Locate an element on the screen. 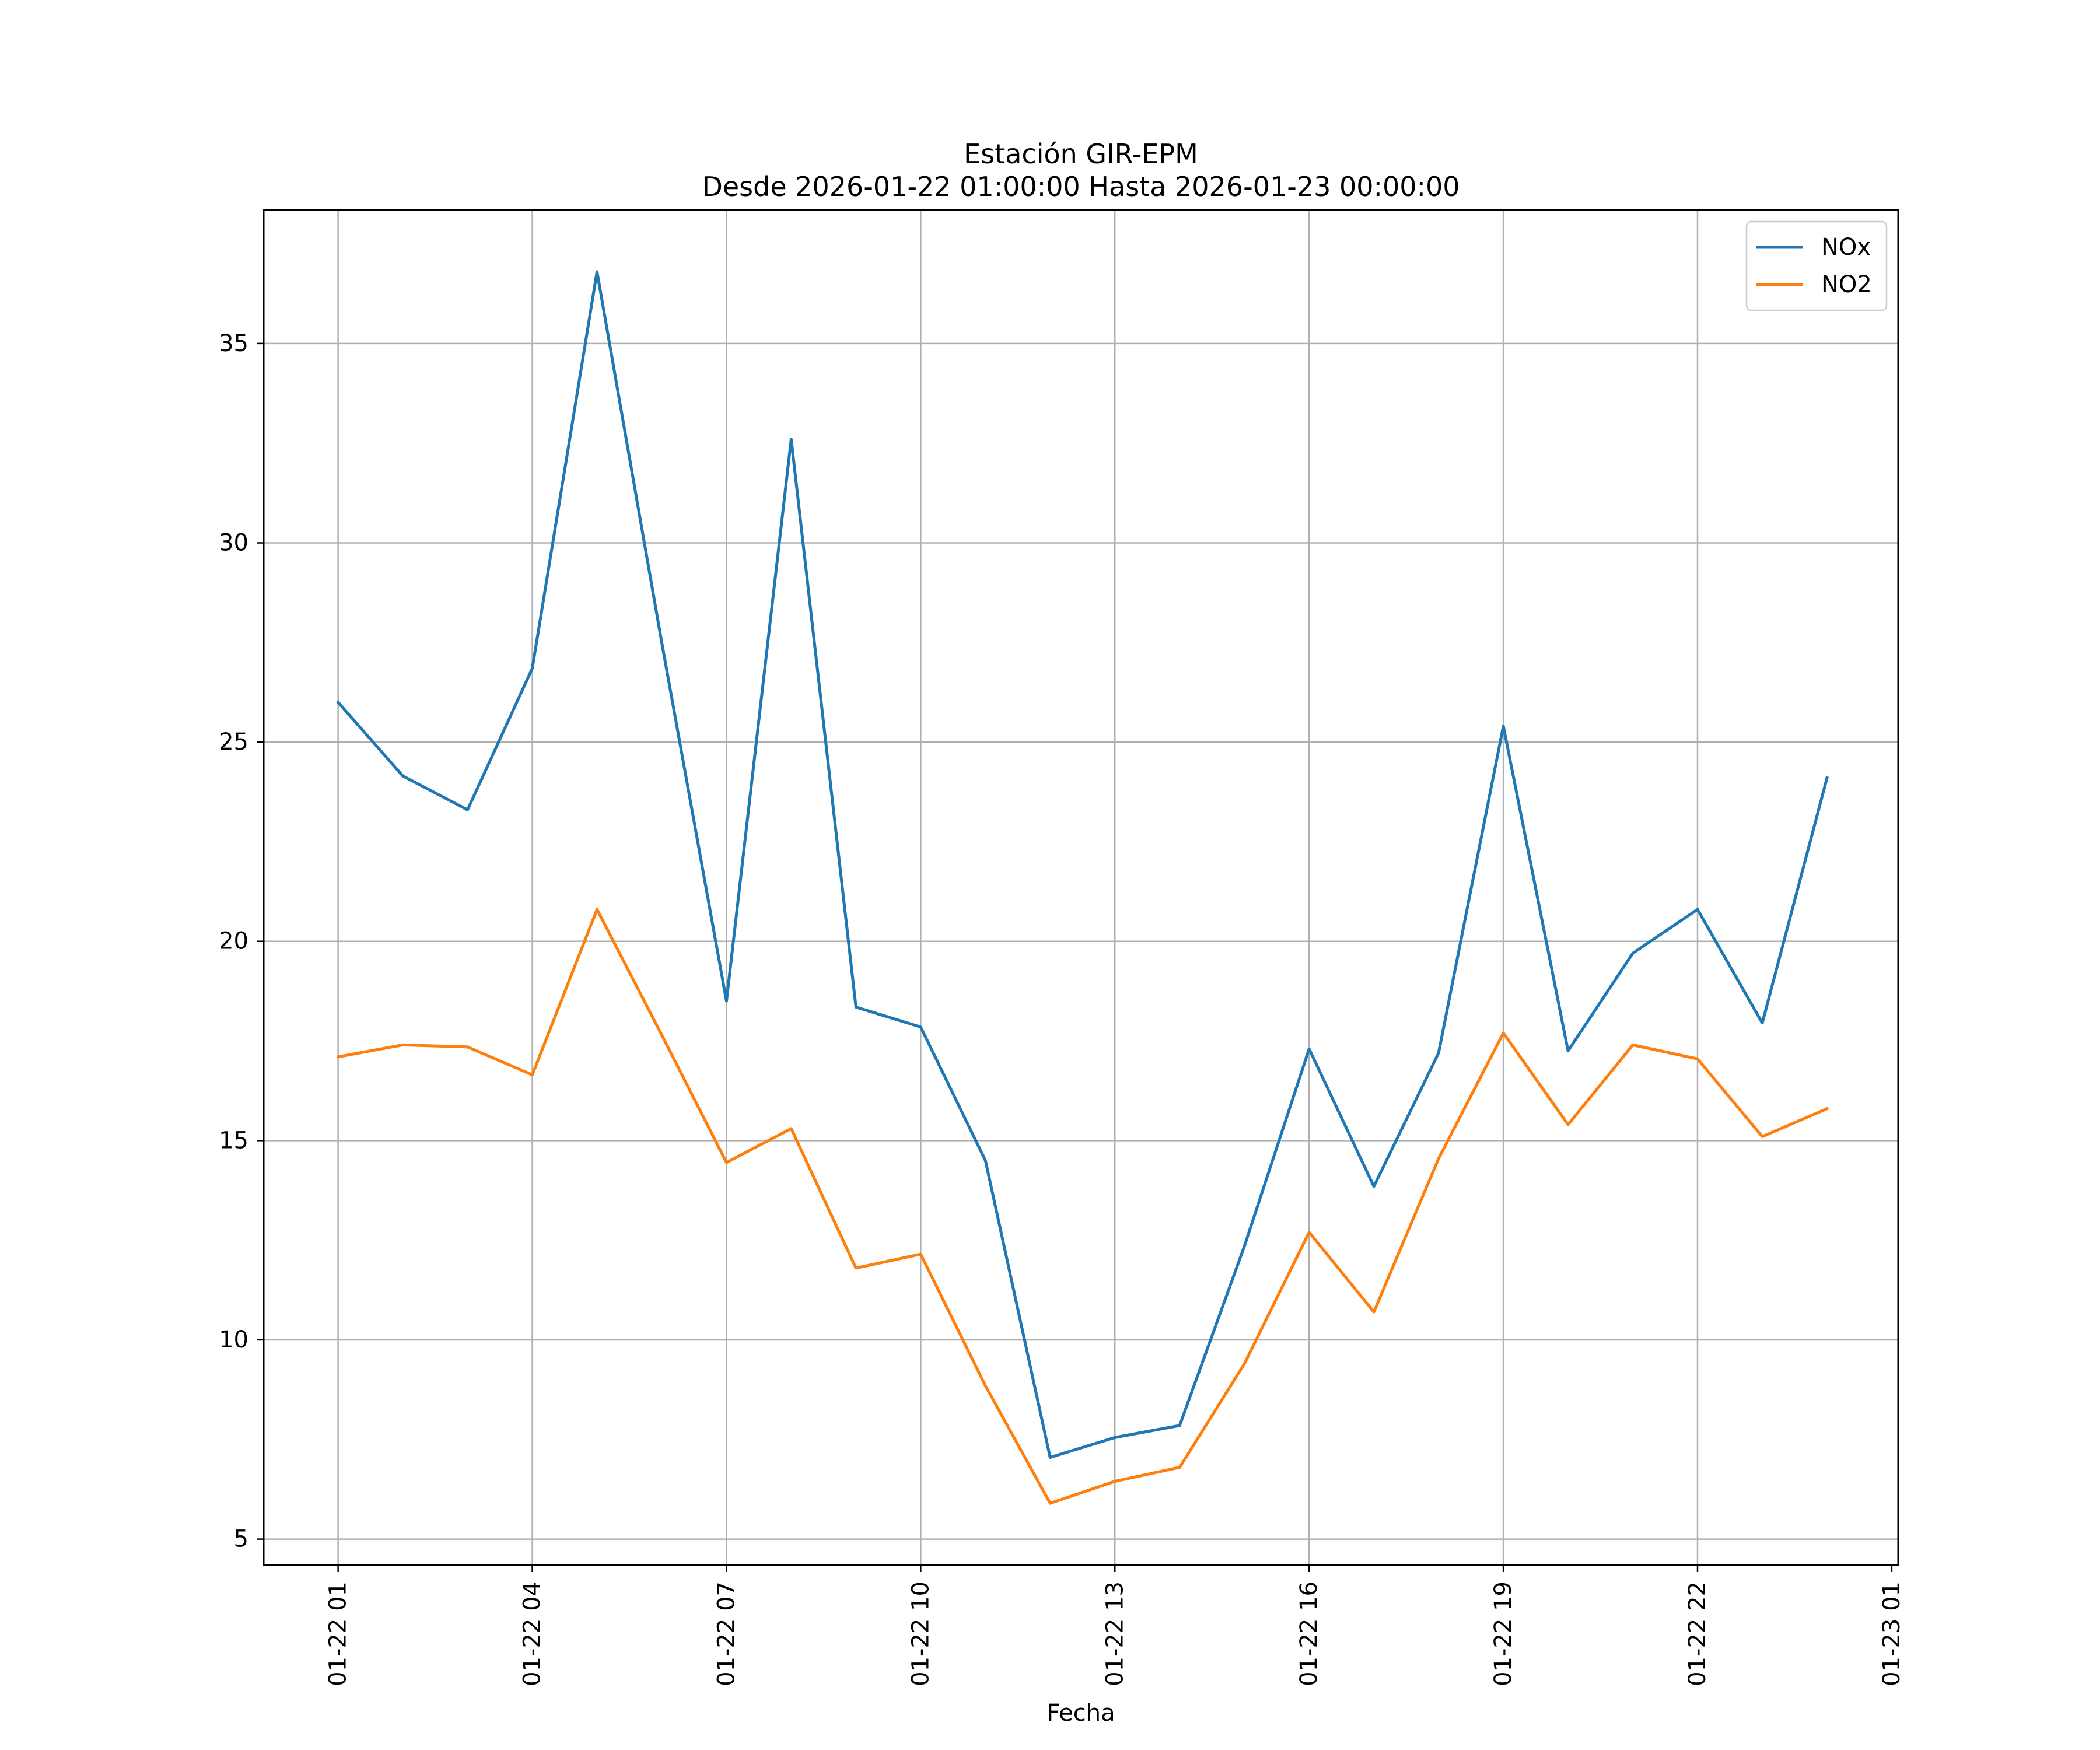 The height and width of the screenshot is (1750, 2100). chart-title-line-1: Estación GIR-EPM is located at coordinates (1081, 154).